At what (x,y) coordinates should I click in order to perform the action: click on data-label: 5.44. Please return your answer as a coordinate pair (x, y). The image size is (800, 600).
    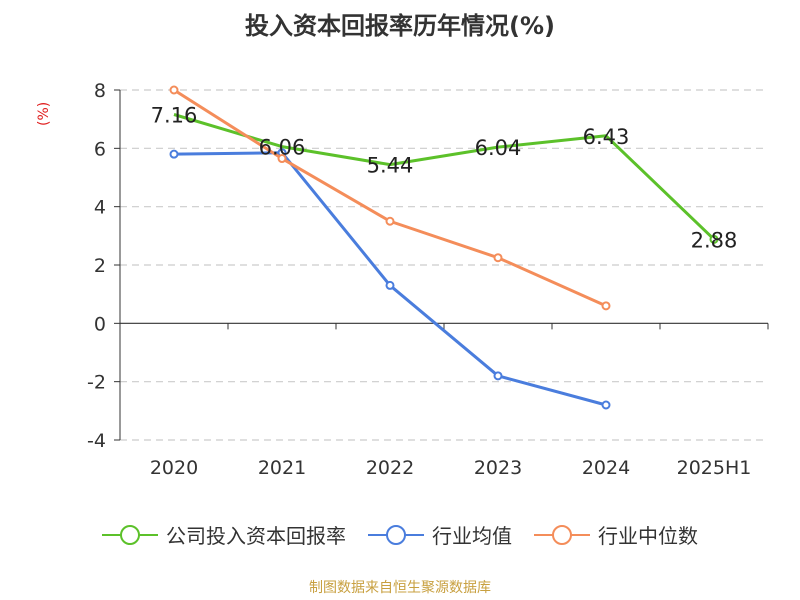
    Looking at the image, I should click on (390, 166).